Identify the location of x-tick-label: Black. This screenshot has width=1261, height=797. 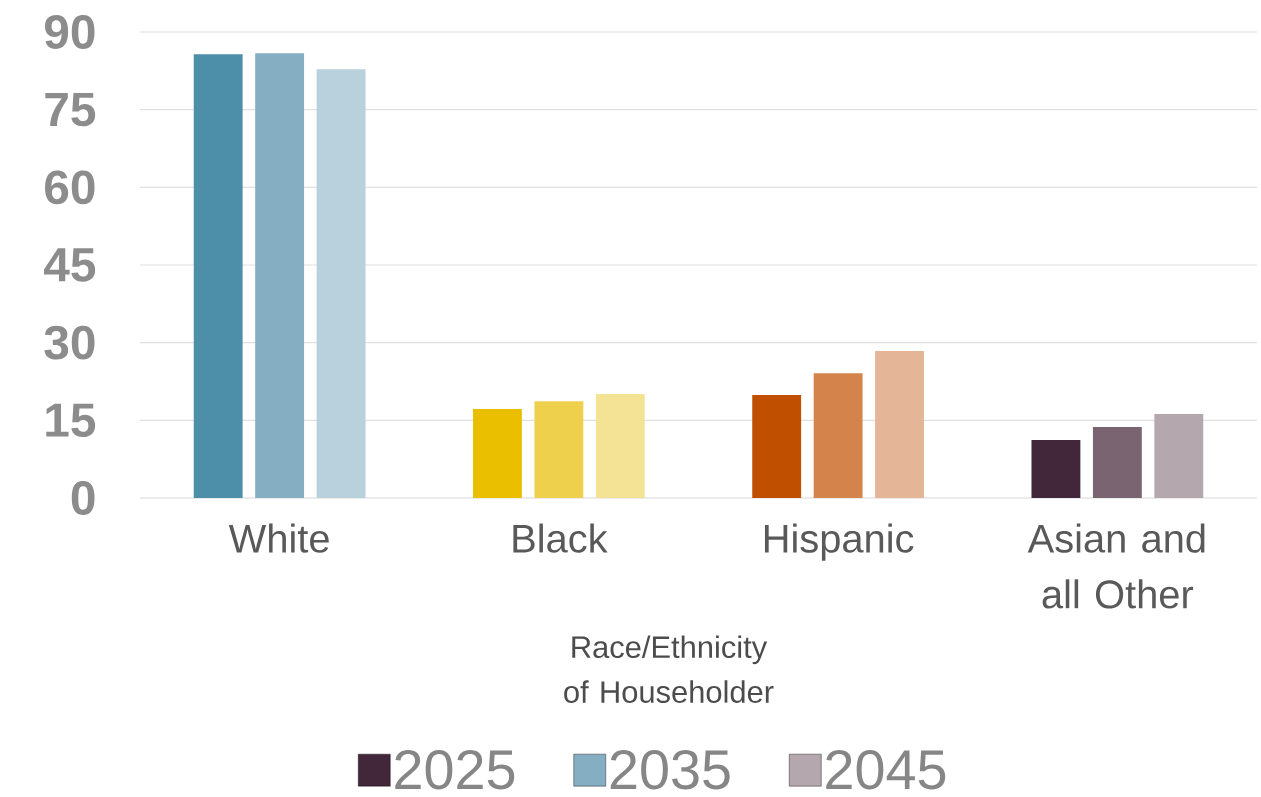
(560, 538).